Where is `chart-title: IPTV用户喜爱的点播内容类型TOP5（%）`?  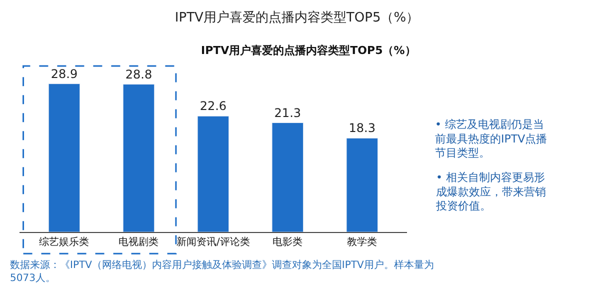
chart-title: IPTV用户喜爱的点播内容类型TOP5（%） is located at coordinates (308, 50).